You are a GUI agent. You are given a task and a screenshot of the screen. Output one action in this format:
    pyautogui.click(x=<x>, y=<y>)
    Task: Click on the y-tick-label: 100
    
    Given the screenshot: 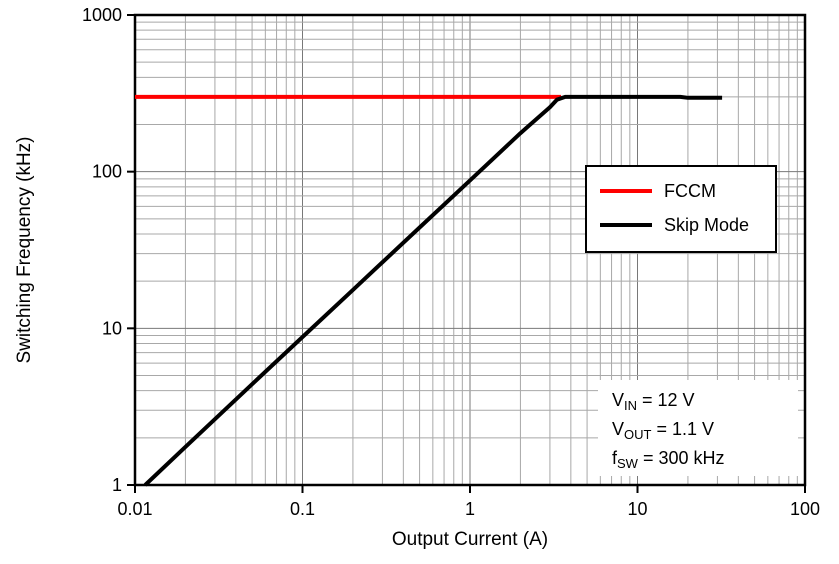 What is the action you would take?
    pyautogui.click(x=107, y=172)
    